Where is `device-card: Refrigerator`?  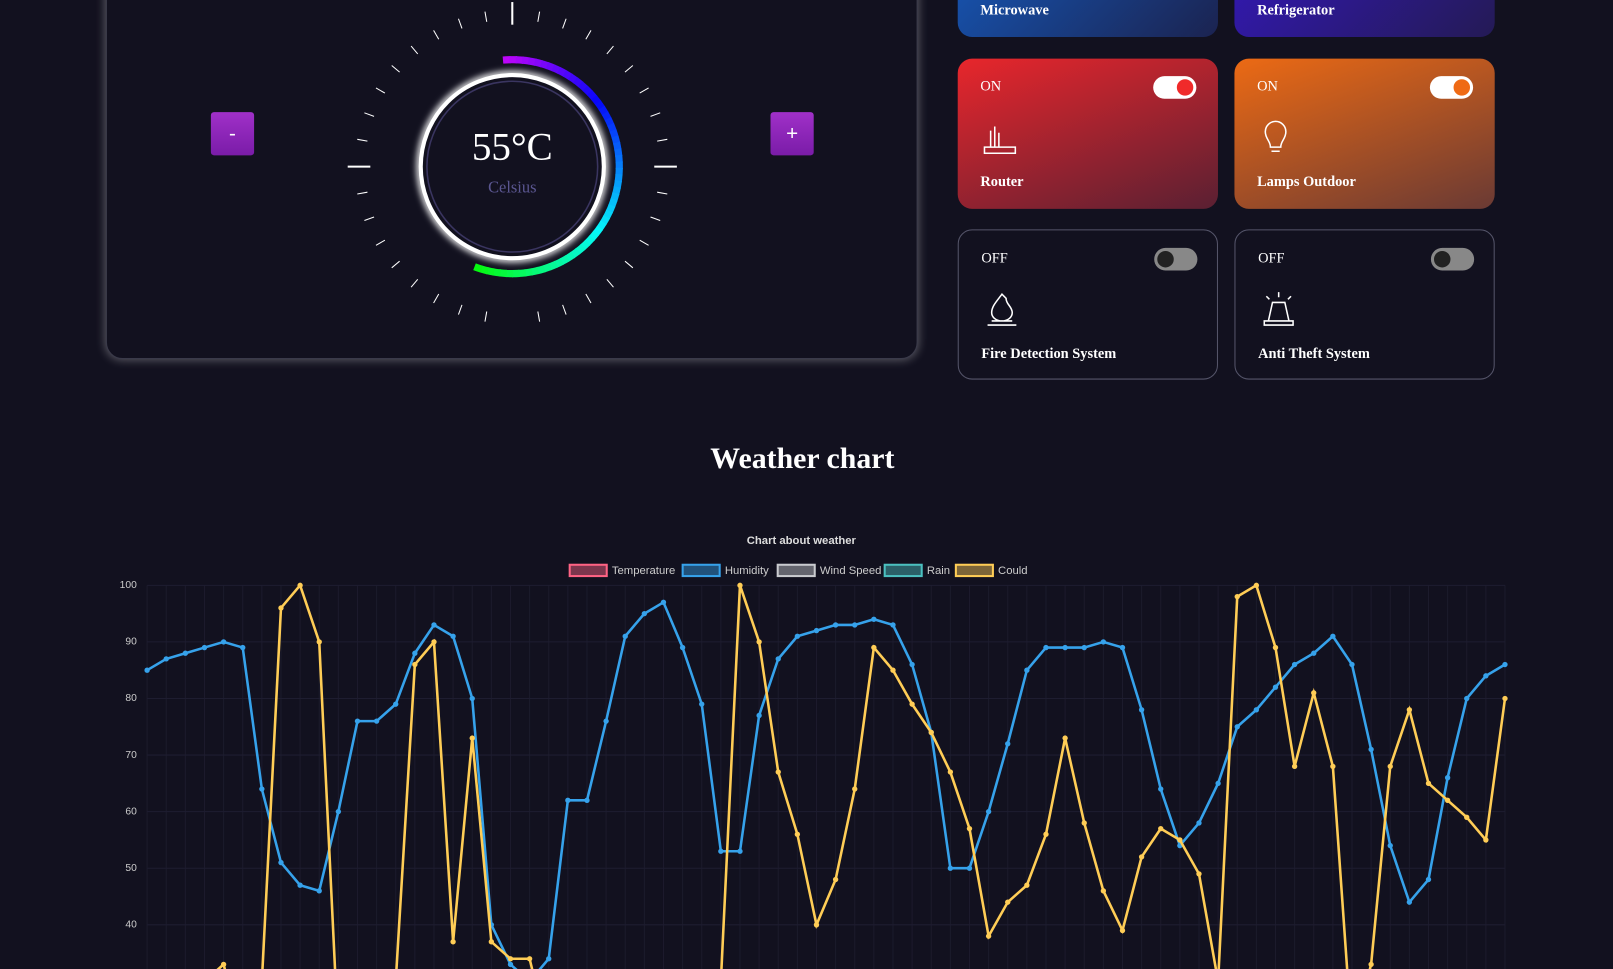 device-card: Refrigerator is located at coordinates (1364, 19).